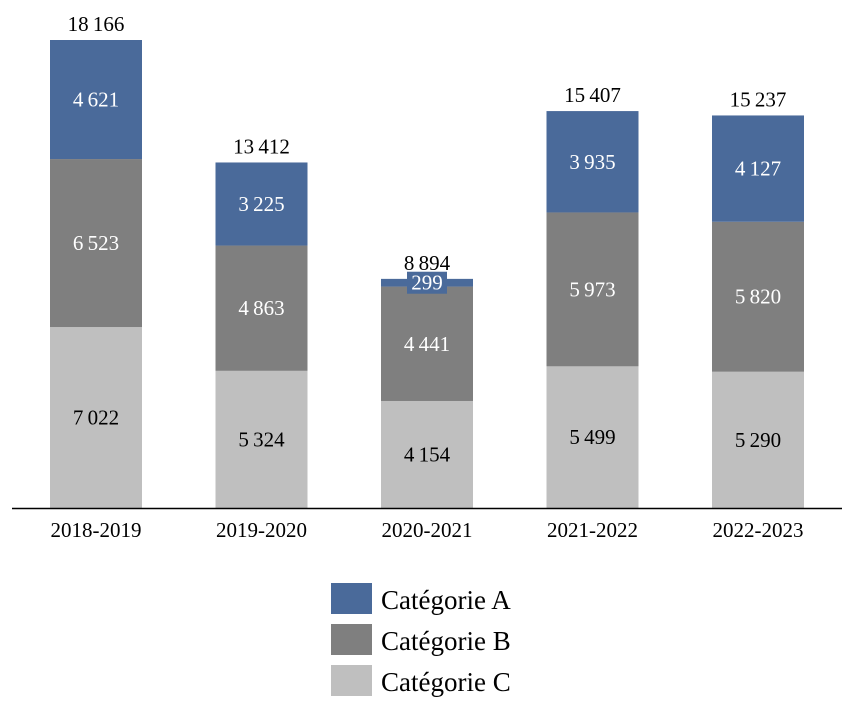 The image size is (854, 718). What do you see at coordinates (261, 530) in the screenshot?
I see `x-tick-label: 2019-2020` at bounding box center [261, 530].